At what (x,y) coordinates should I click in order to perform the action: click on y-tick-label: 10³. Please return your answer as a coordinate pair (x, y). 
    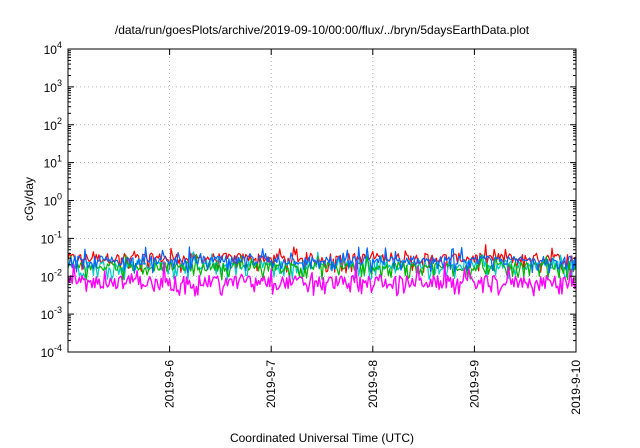
    Looking at the image, I should click on (53, 86).